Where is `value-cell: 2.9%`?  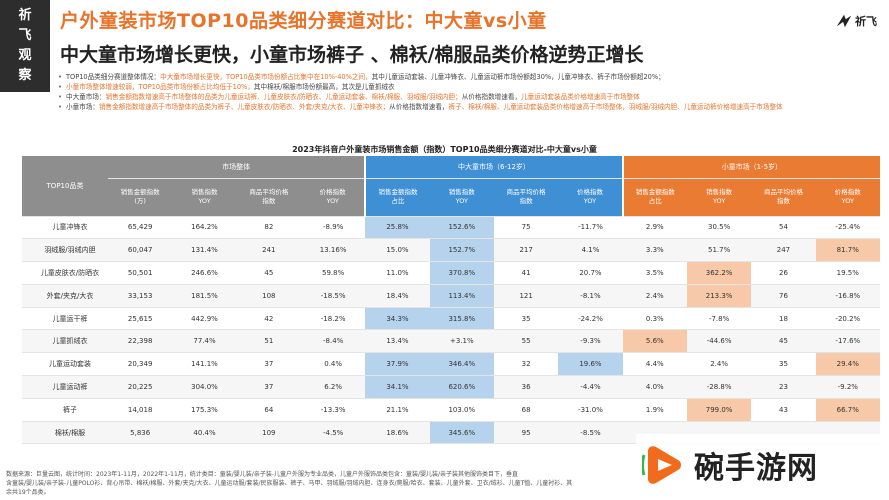 value-cell: 2.9% is located at coordinates (654, 228).